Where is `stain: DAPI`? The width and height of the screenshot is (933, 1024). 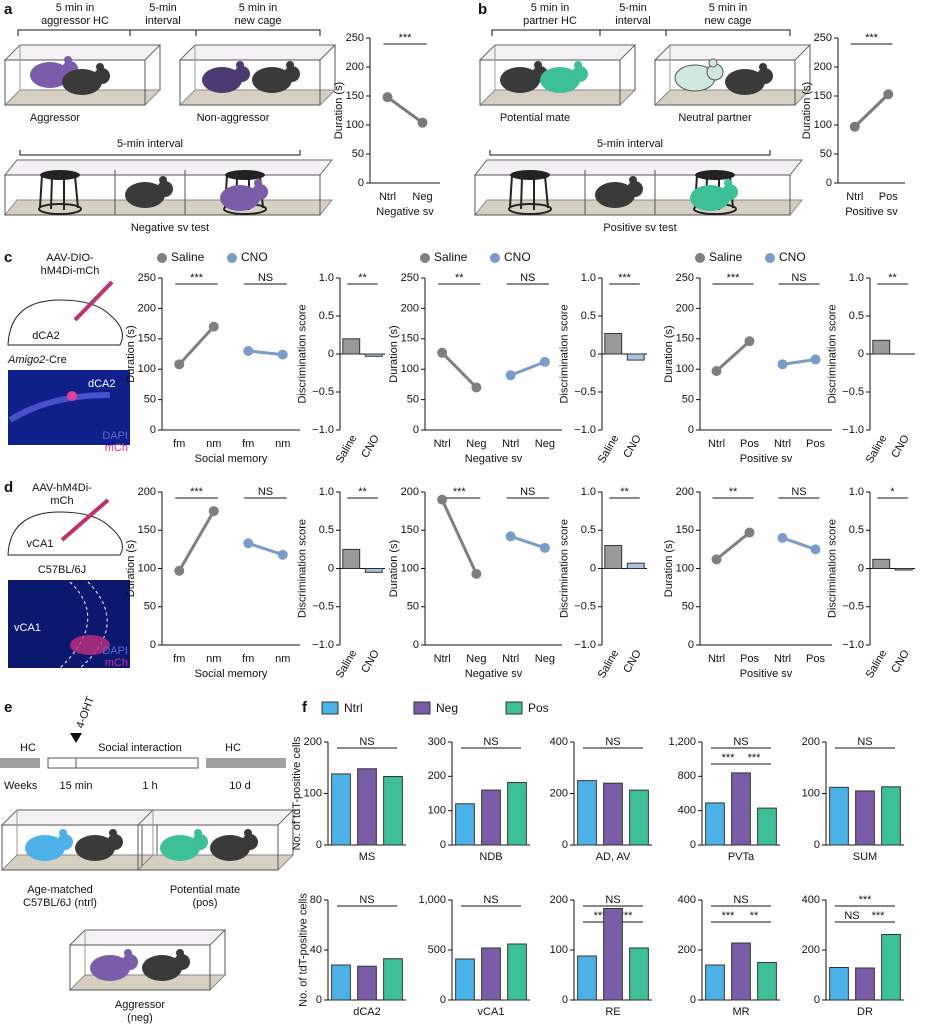
stain: DAPI is located at coordinates (115, 651).